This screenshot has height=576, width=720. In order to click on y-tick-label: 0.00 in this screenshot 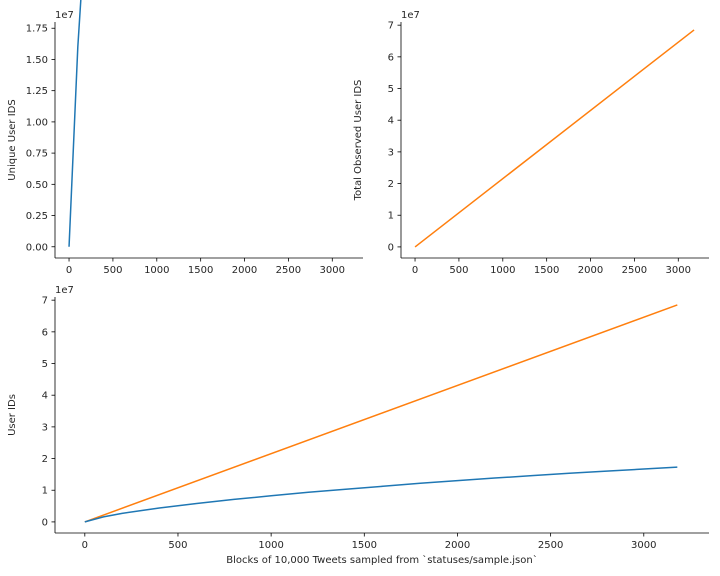, I will do `click(37, 247)`.